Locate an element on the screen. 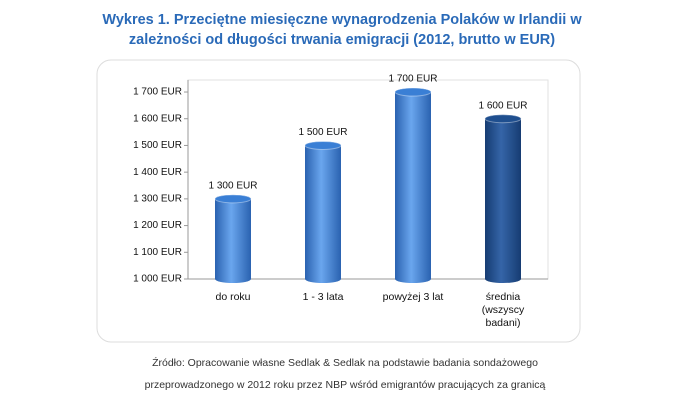 This screenshot has width=684, height=412. y-tick-label: 1 000 EUR is located at coordinates (157, 279).